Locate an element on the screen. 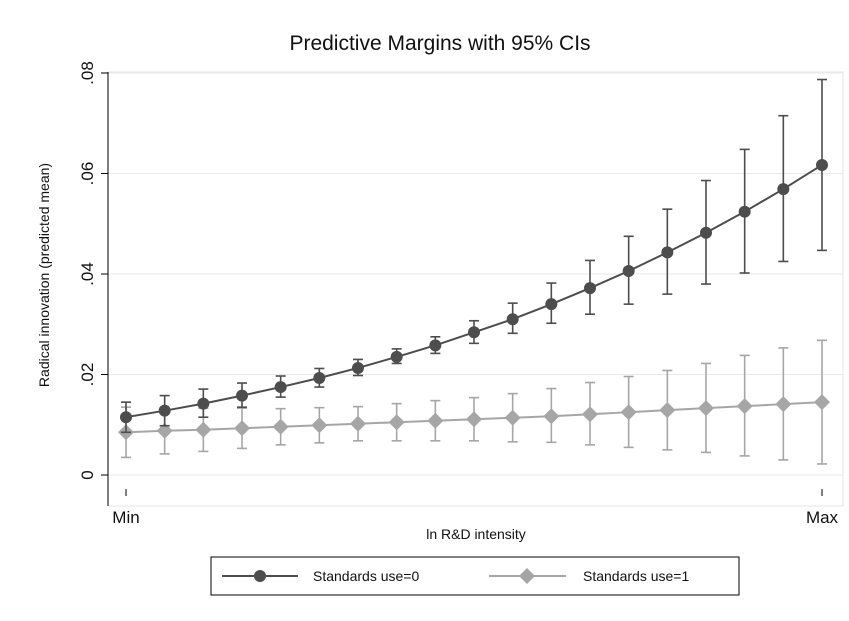 Image resolution: width=849 pixels, height=621 pixels. y-tick-label-2: .04 is located at coordinates (87, 274).